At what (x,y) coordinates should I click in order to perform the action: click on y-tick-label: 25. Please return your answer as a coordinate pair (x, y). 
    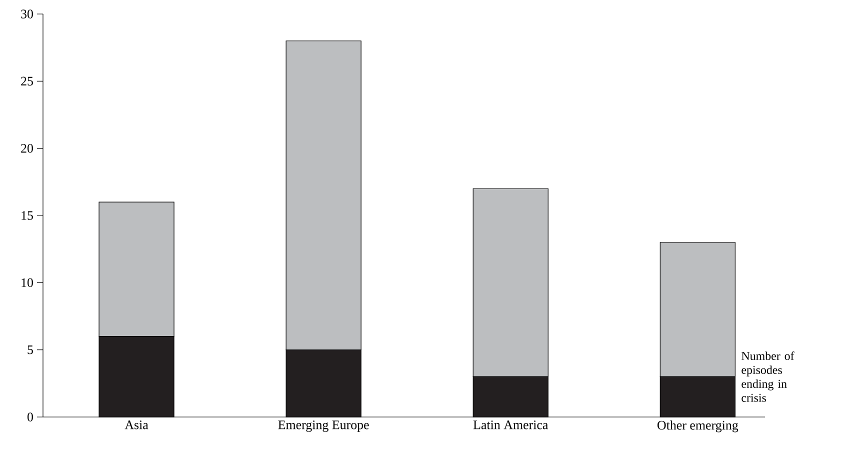
    Looking at the image, I should click on (27, 81).